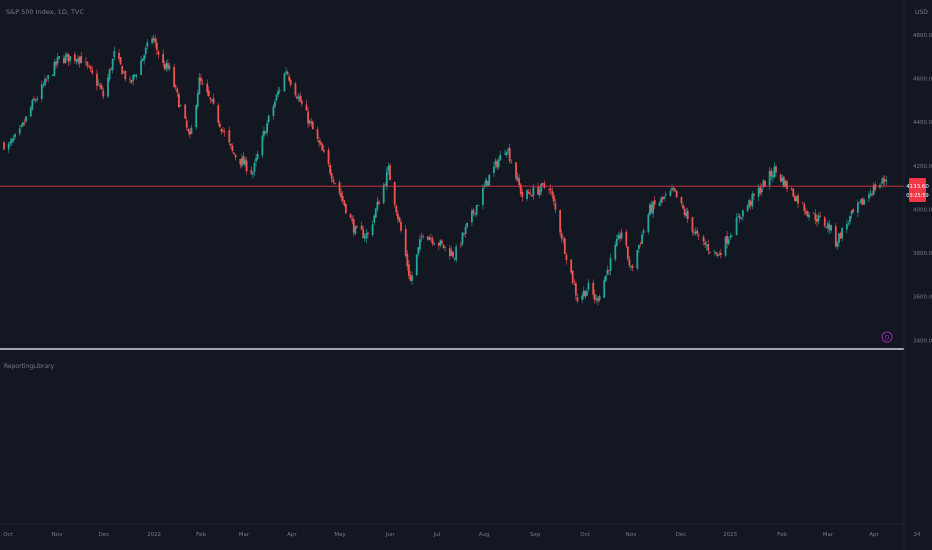 The width and height of the screenshot is (932, 550). I want to click on time-tick-label: Apr, so click(874, 535).